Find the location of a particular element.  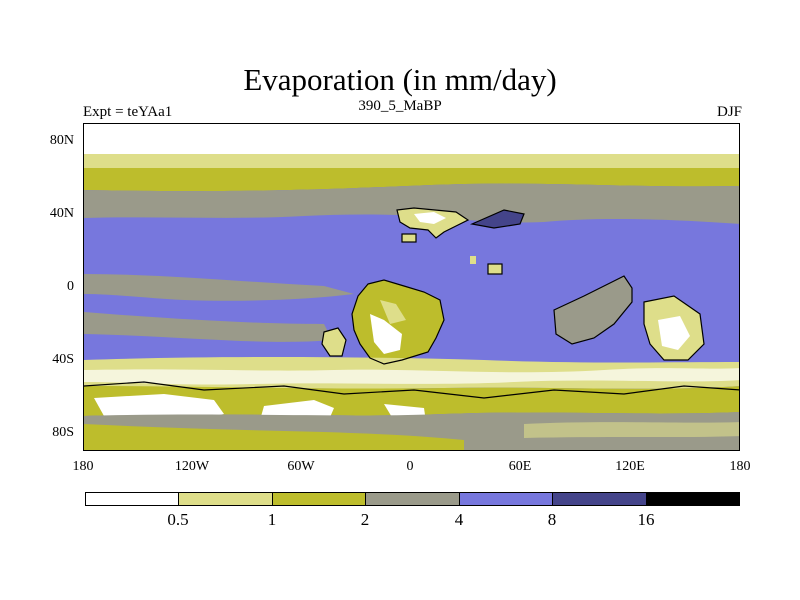

colorbar is located at coordinates (412, 499).